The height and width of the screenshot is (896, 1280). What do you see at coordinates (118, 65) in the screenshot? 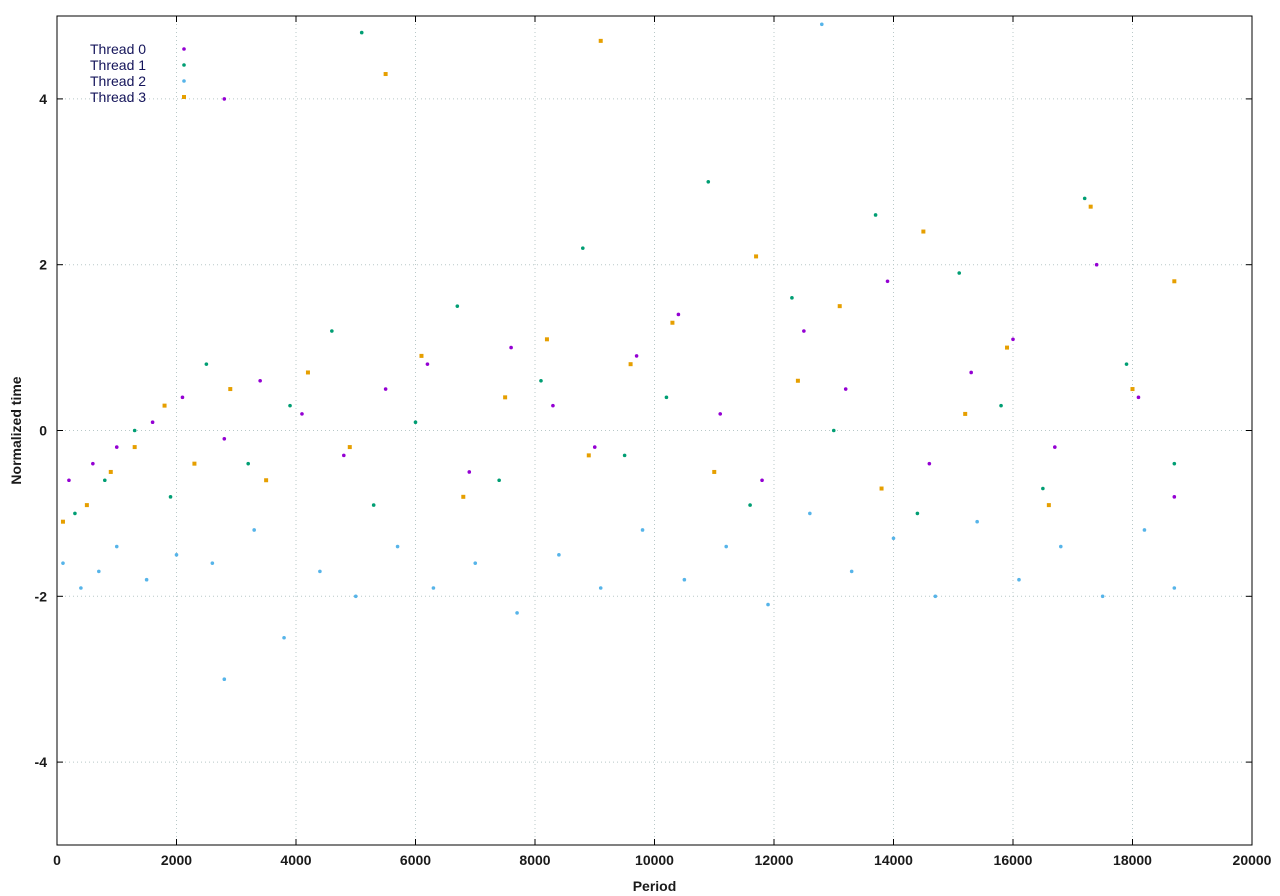
I see `legend-label: Thread 1` at bounding box center [118, 65].